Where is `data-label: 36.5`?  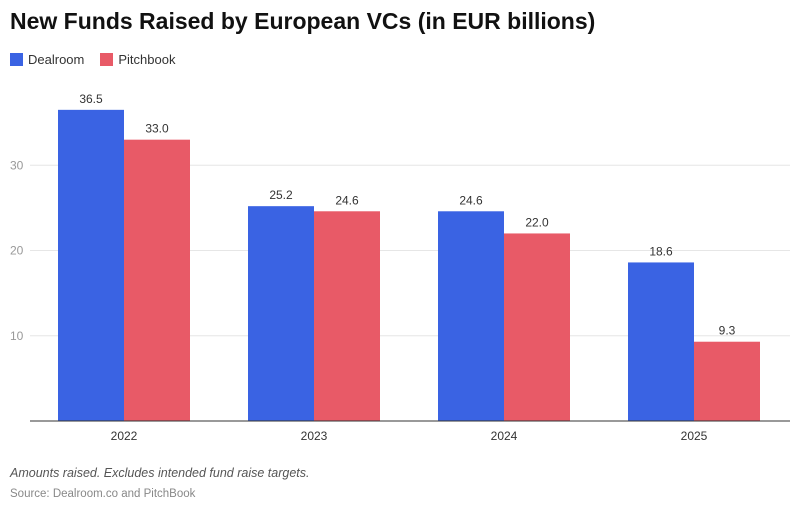
data-label: 36.5 is located at coordinates (91, 99).